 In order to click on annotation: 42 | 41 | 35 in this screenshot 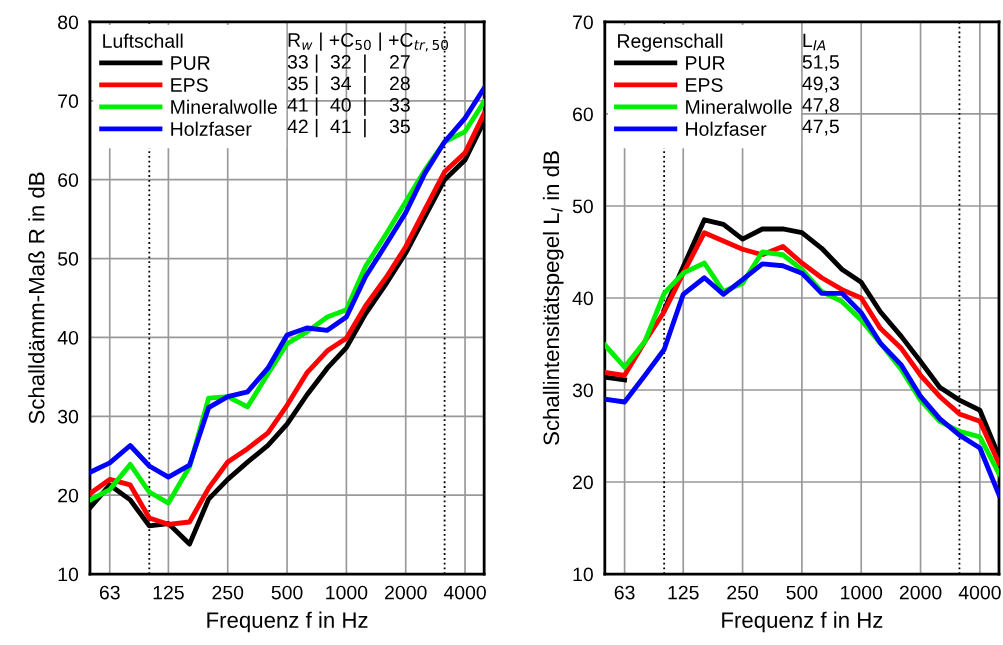, I will do `click(348, 128)`.